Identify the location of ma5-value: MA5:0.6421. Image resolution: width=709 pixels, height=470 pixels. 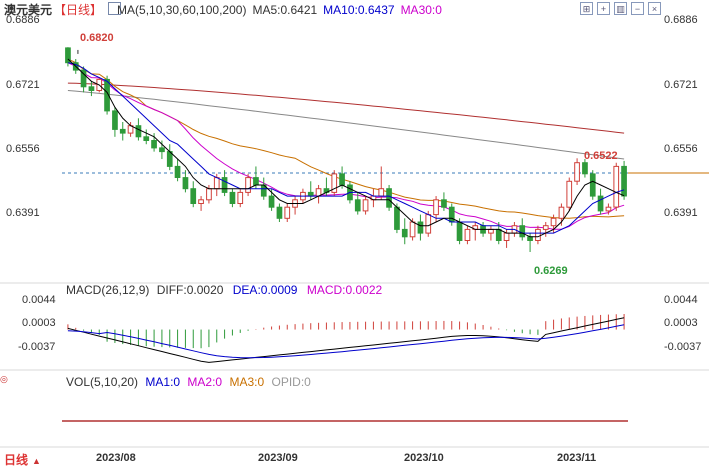
(285, 10).